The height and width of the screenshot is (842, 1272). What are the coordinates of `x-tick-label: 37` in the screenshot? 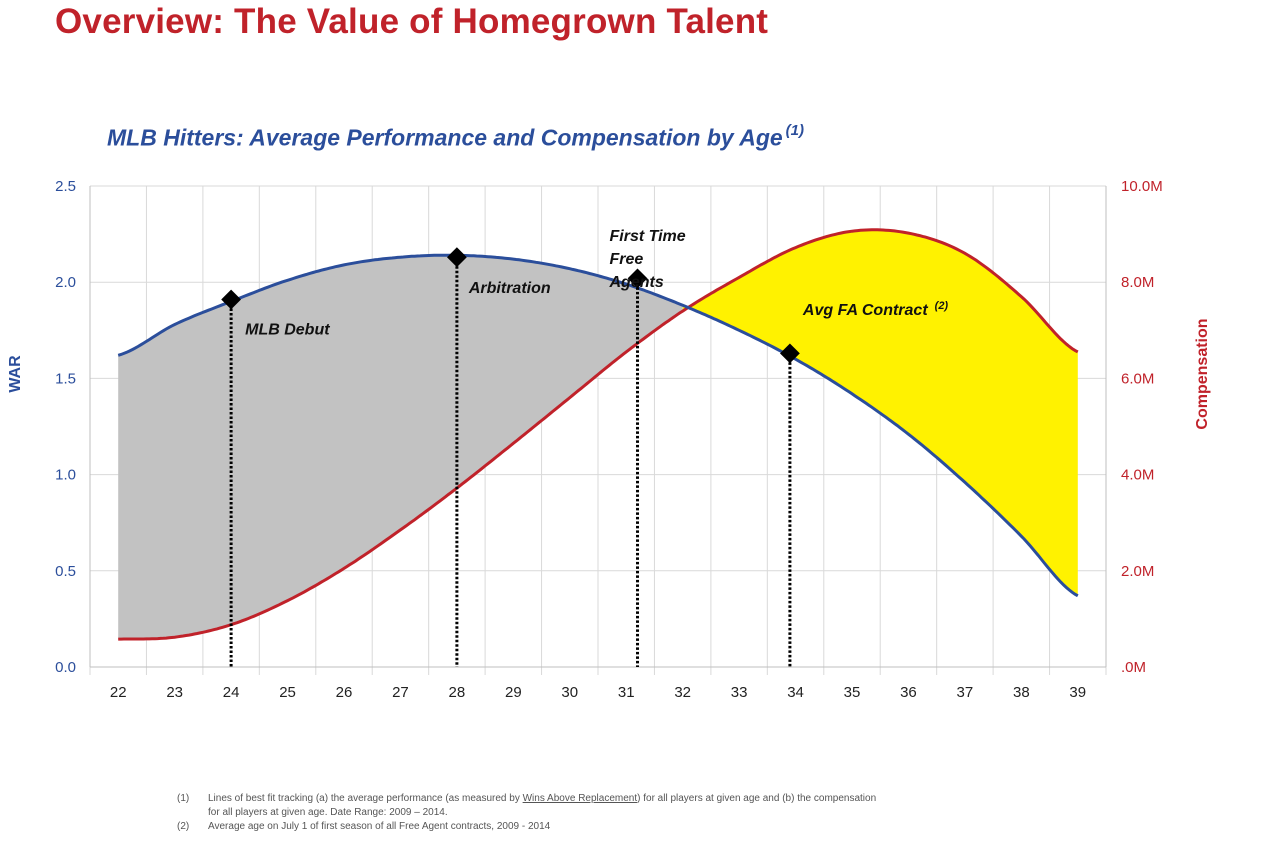 It's located at (965, 692).